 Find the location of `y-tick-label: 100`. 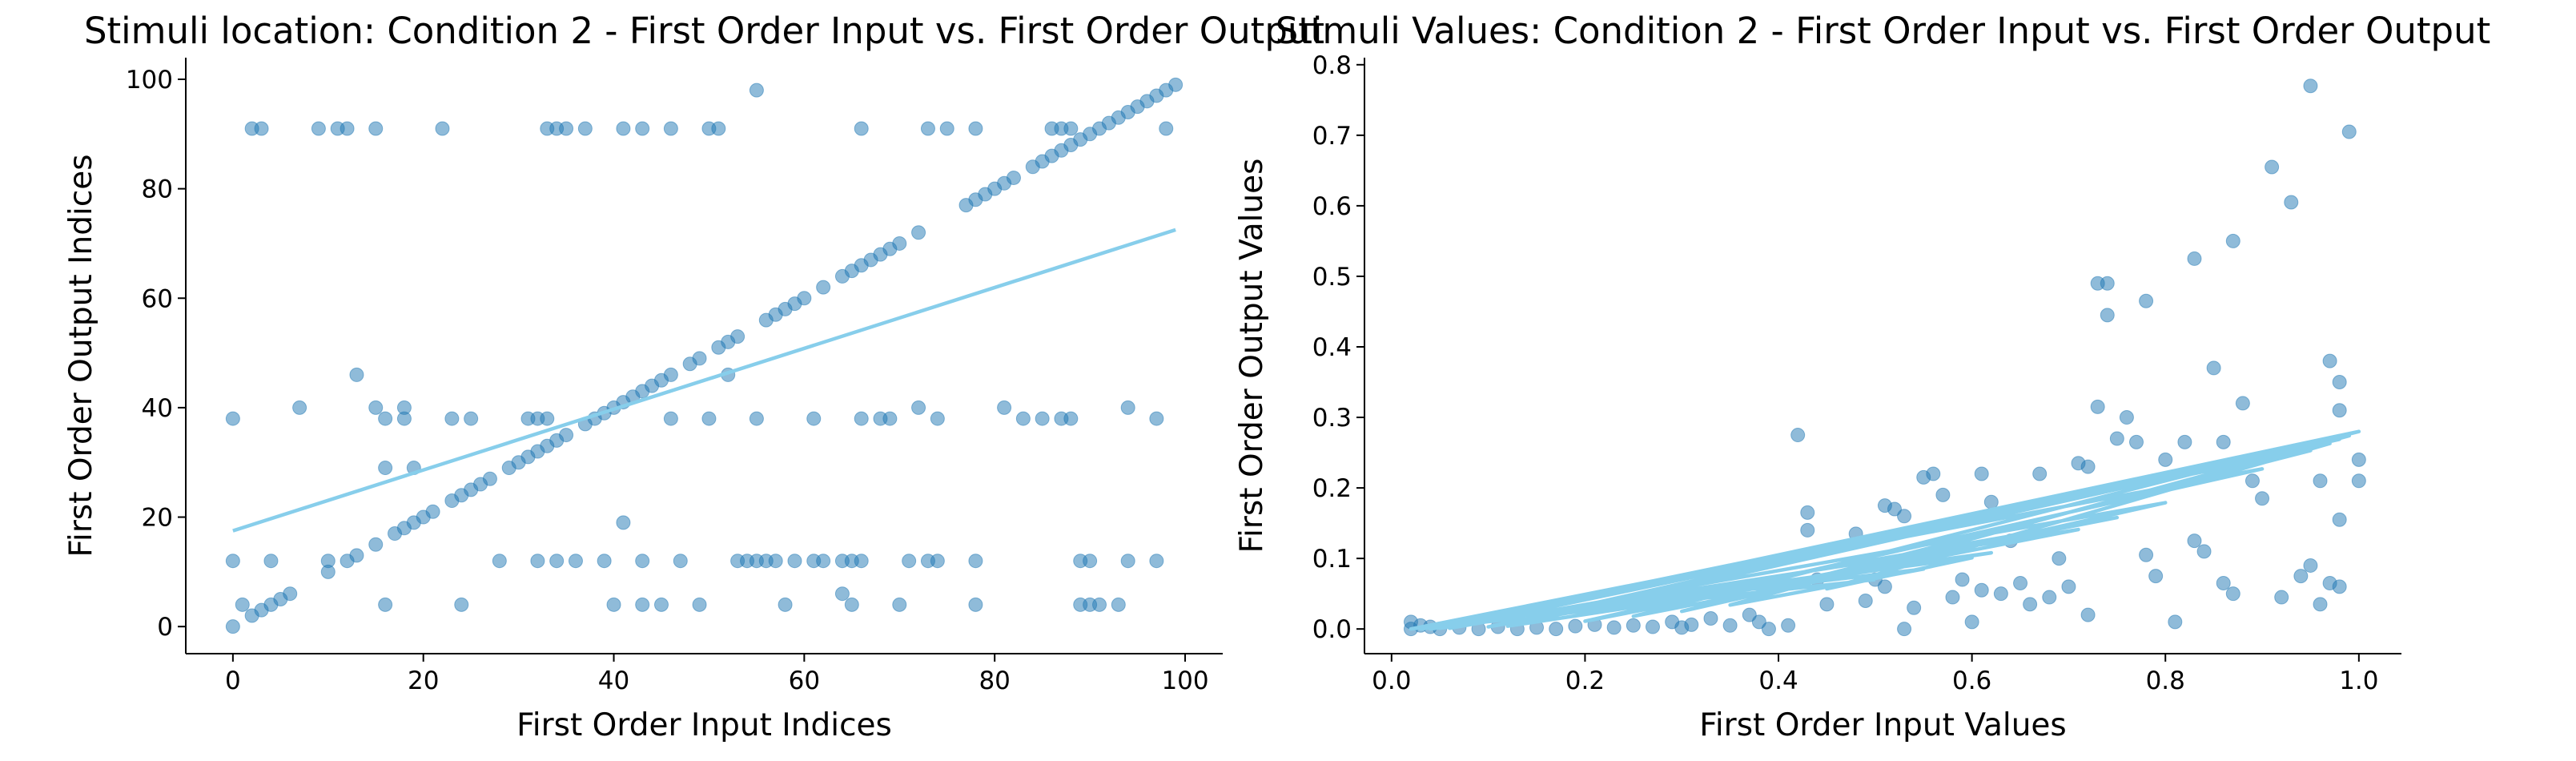

y-tick-label: 100 is located at coordinates (149, 80).